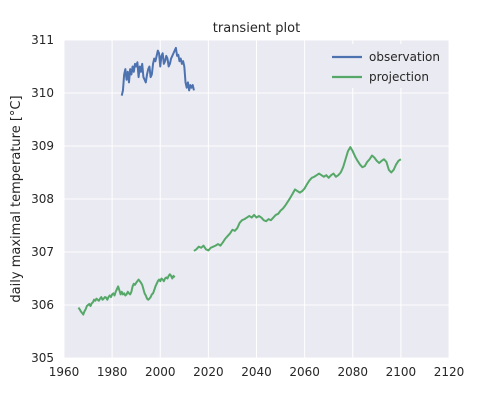 The image size is (500, 400). I want to click on x-tick-label: 2100, so click(401, 372).